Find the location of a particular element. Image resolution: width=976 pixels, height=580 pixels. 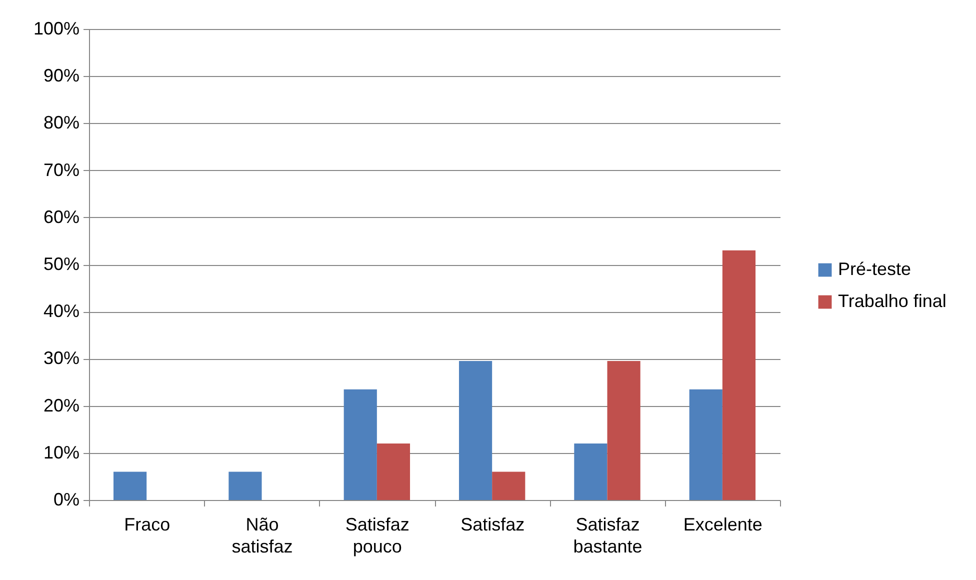

y-tick-label: 50% is located at coordinates (61, 264).